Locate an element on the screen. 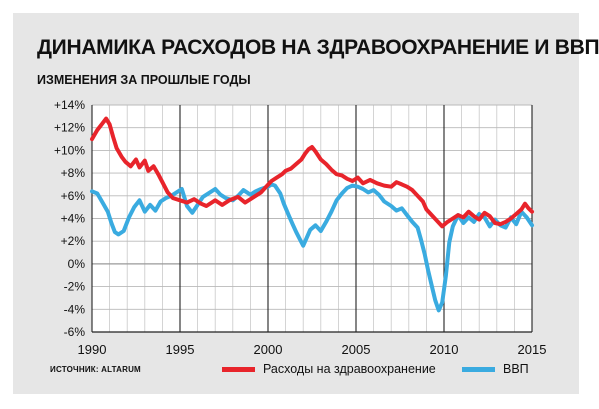  x-tick-label: 1990 is located at coordinates (92, 349).